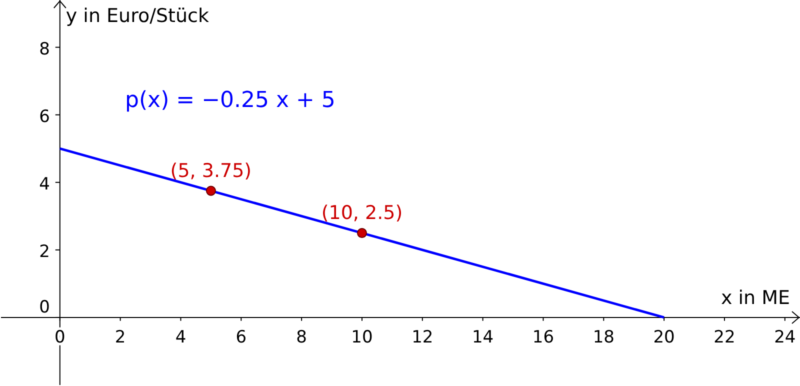 The width and height of the screenshot is (800, 386). I want to click on x-tick-label: 22, so click(725, 337).